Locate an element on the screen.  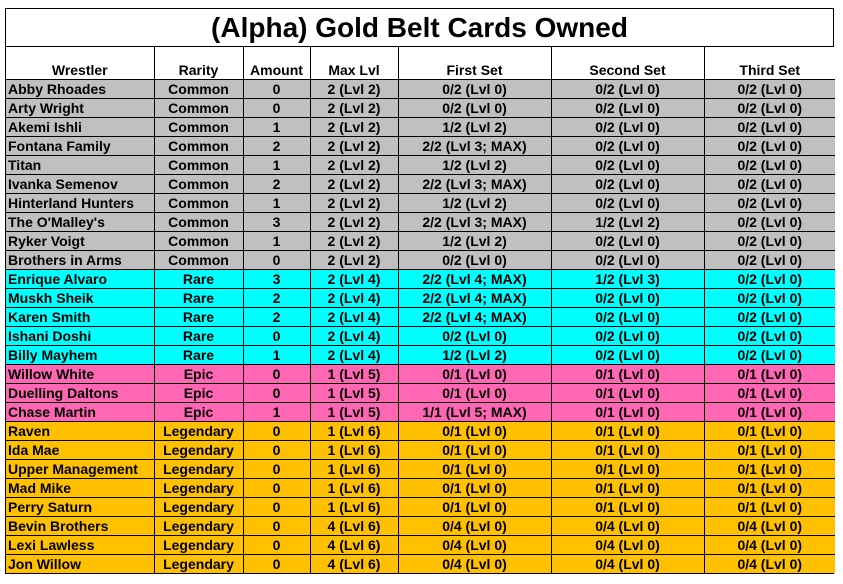
cell-amount: 3 is located at coordinates (276, 279).